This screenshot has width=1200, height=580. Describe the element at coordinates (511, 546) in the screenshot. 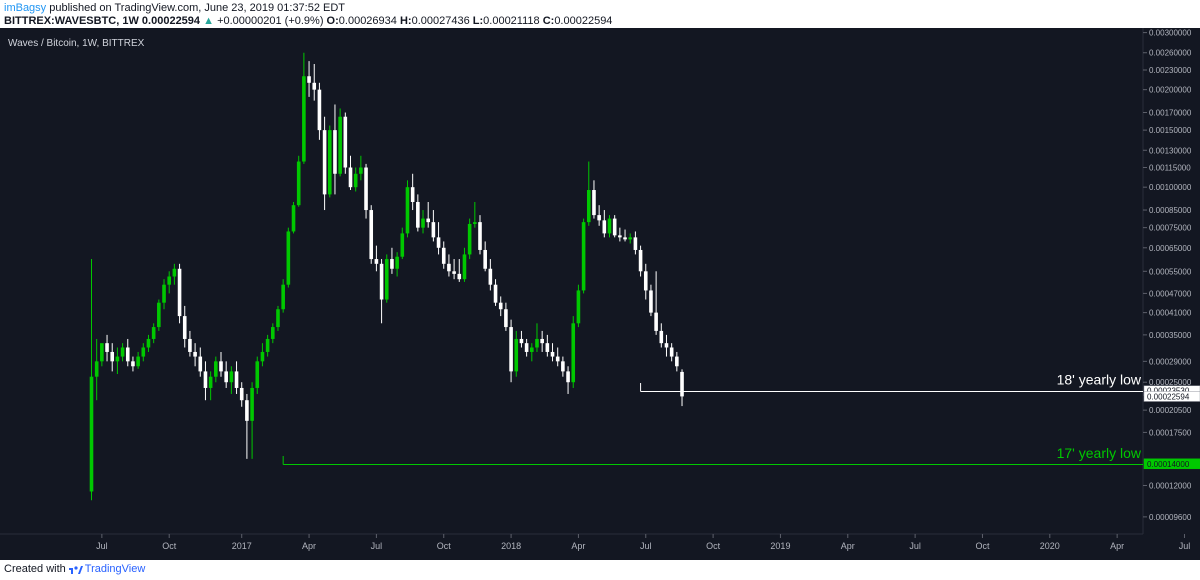

I see `x-tick-label: 2018` at that location.